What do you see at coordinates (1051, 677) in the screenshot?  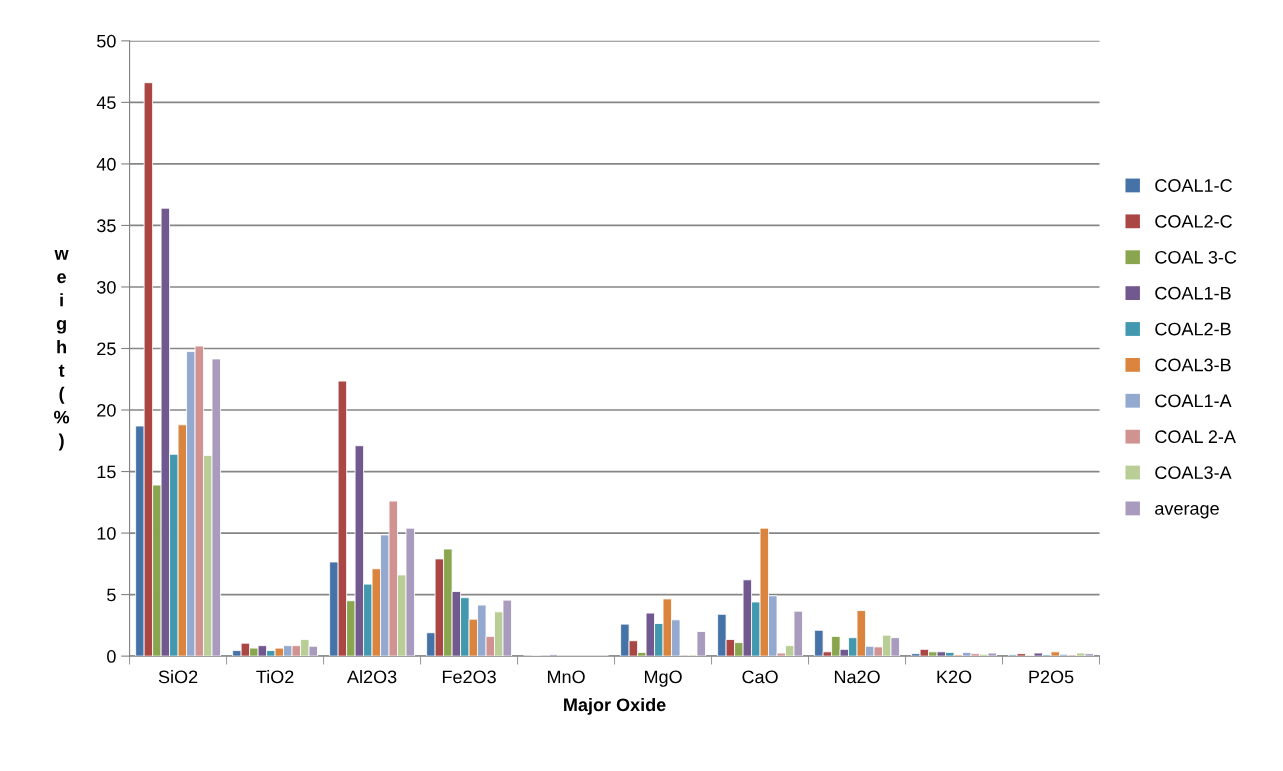 I see `x-tick-label: P2O5` at bounding box center [1051, 677].